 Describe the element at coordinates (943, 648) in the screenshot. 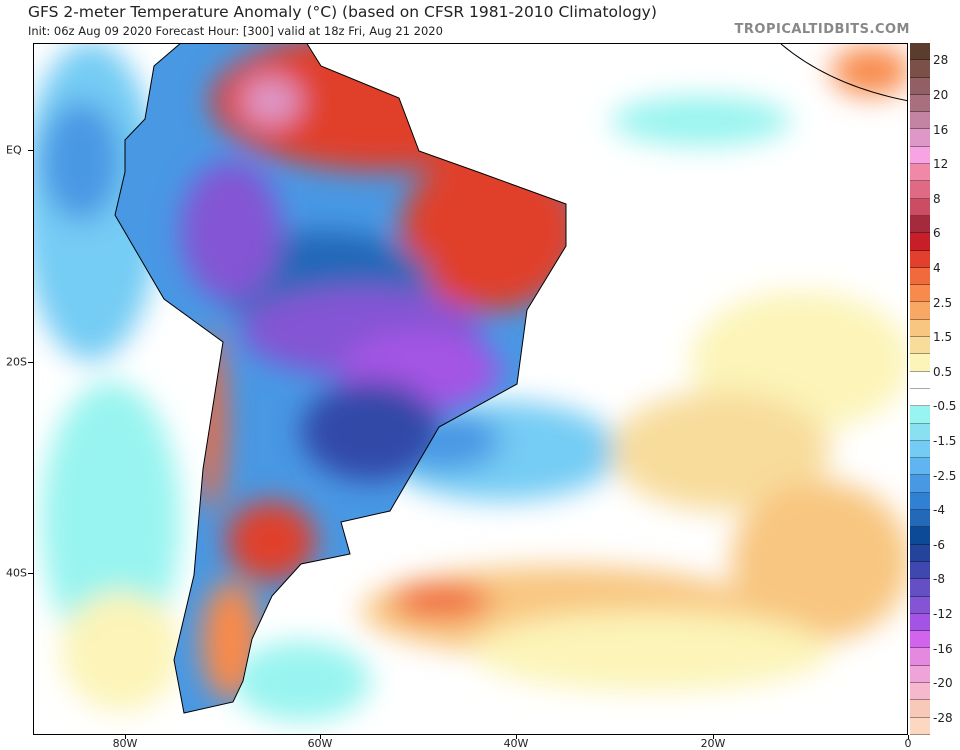

I see `colorbar-label: -16` at that location.